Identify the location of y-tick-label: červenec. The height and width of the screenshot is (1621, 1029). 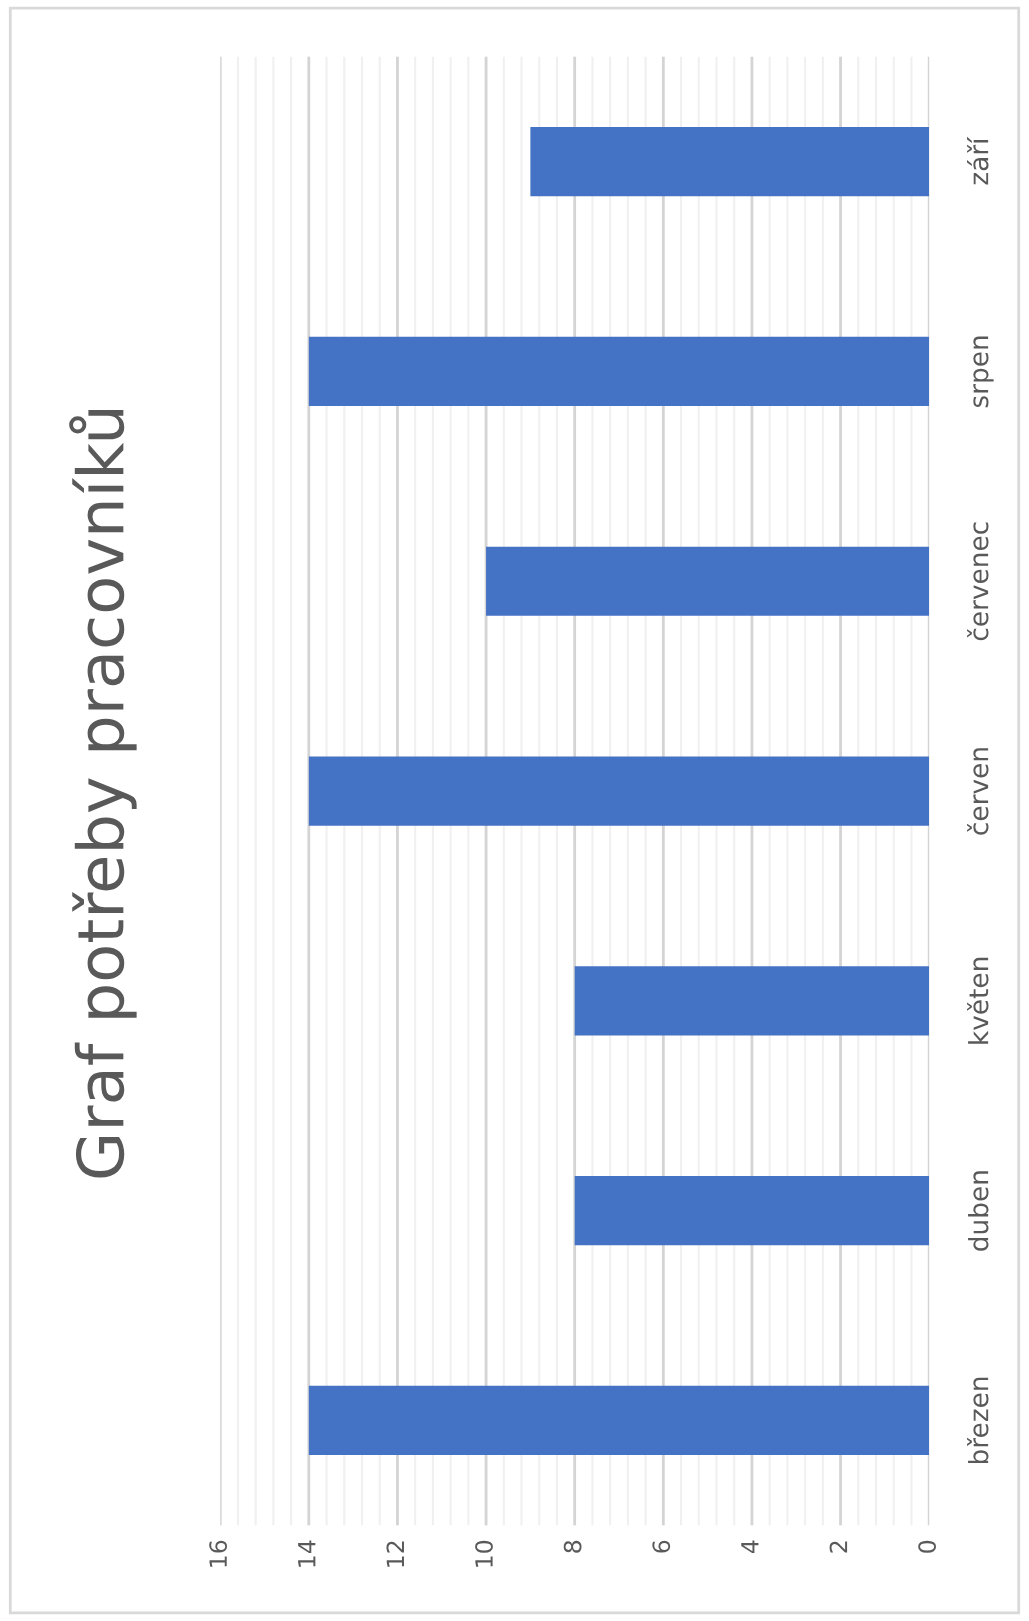
(978, 581).